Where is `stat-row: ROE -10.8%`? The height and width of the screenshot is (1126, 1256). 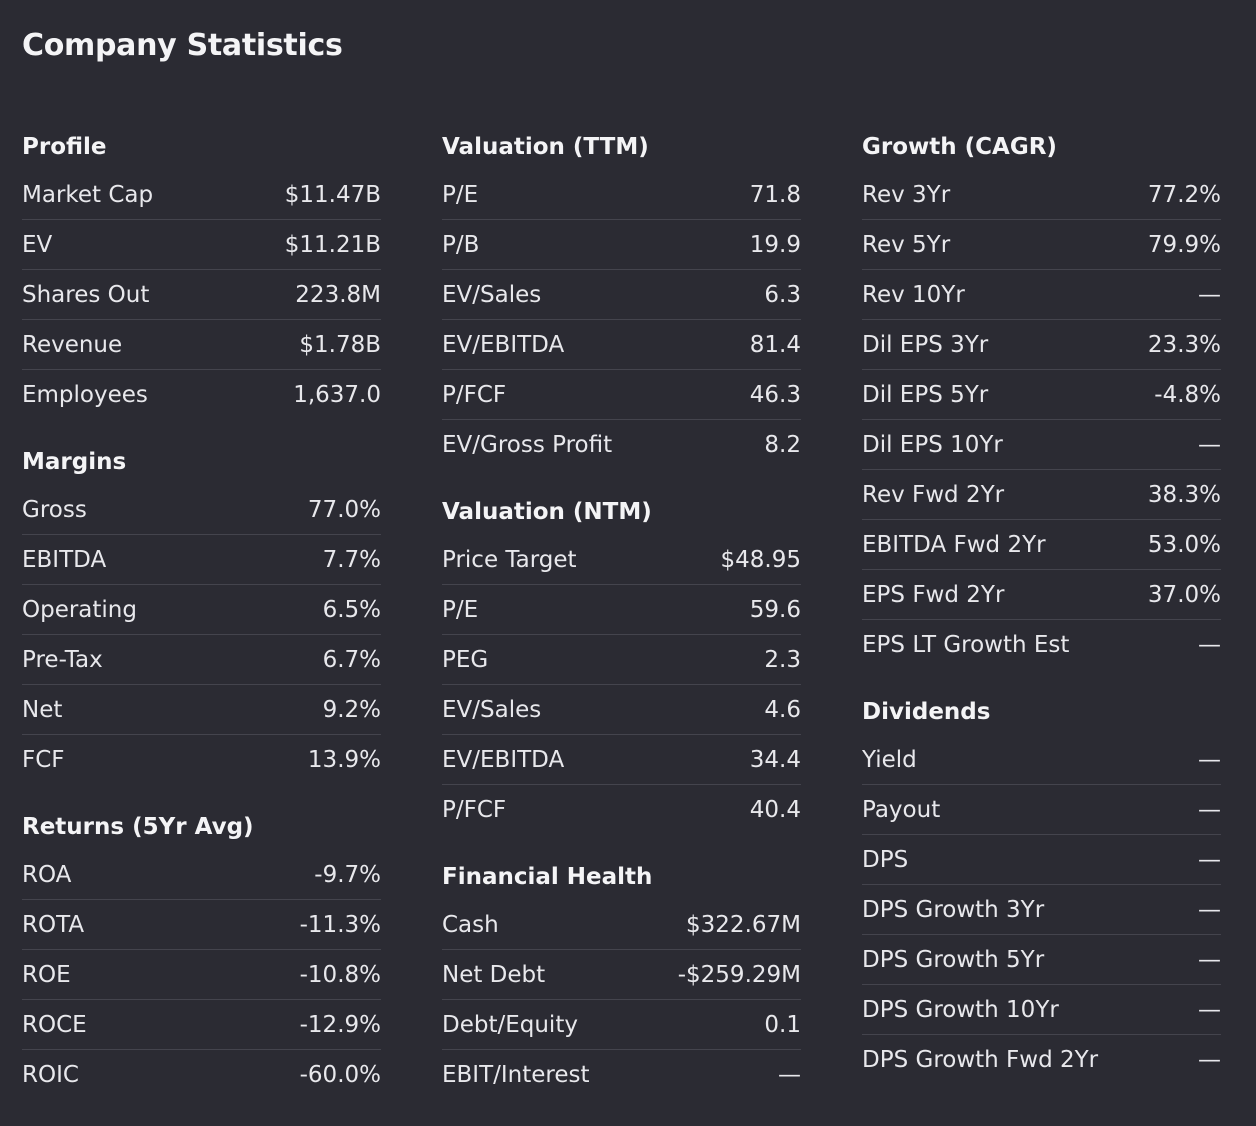
stat-row: ROE -10.8% is located at coordinates (201, 975).